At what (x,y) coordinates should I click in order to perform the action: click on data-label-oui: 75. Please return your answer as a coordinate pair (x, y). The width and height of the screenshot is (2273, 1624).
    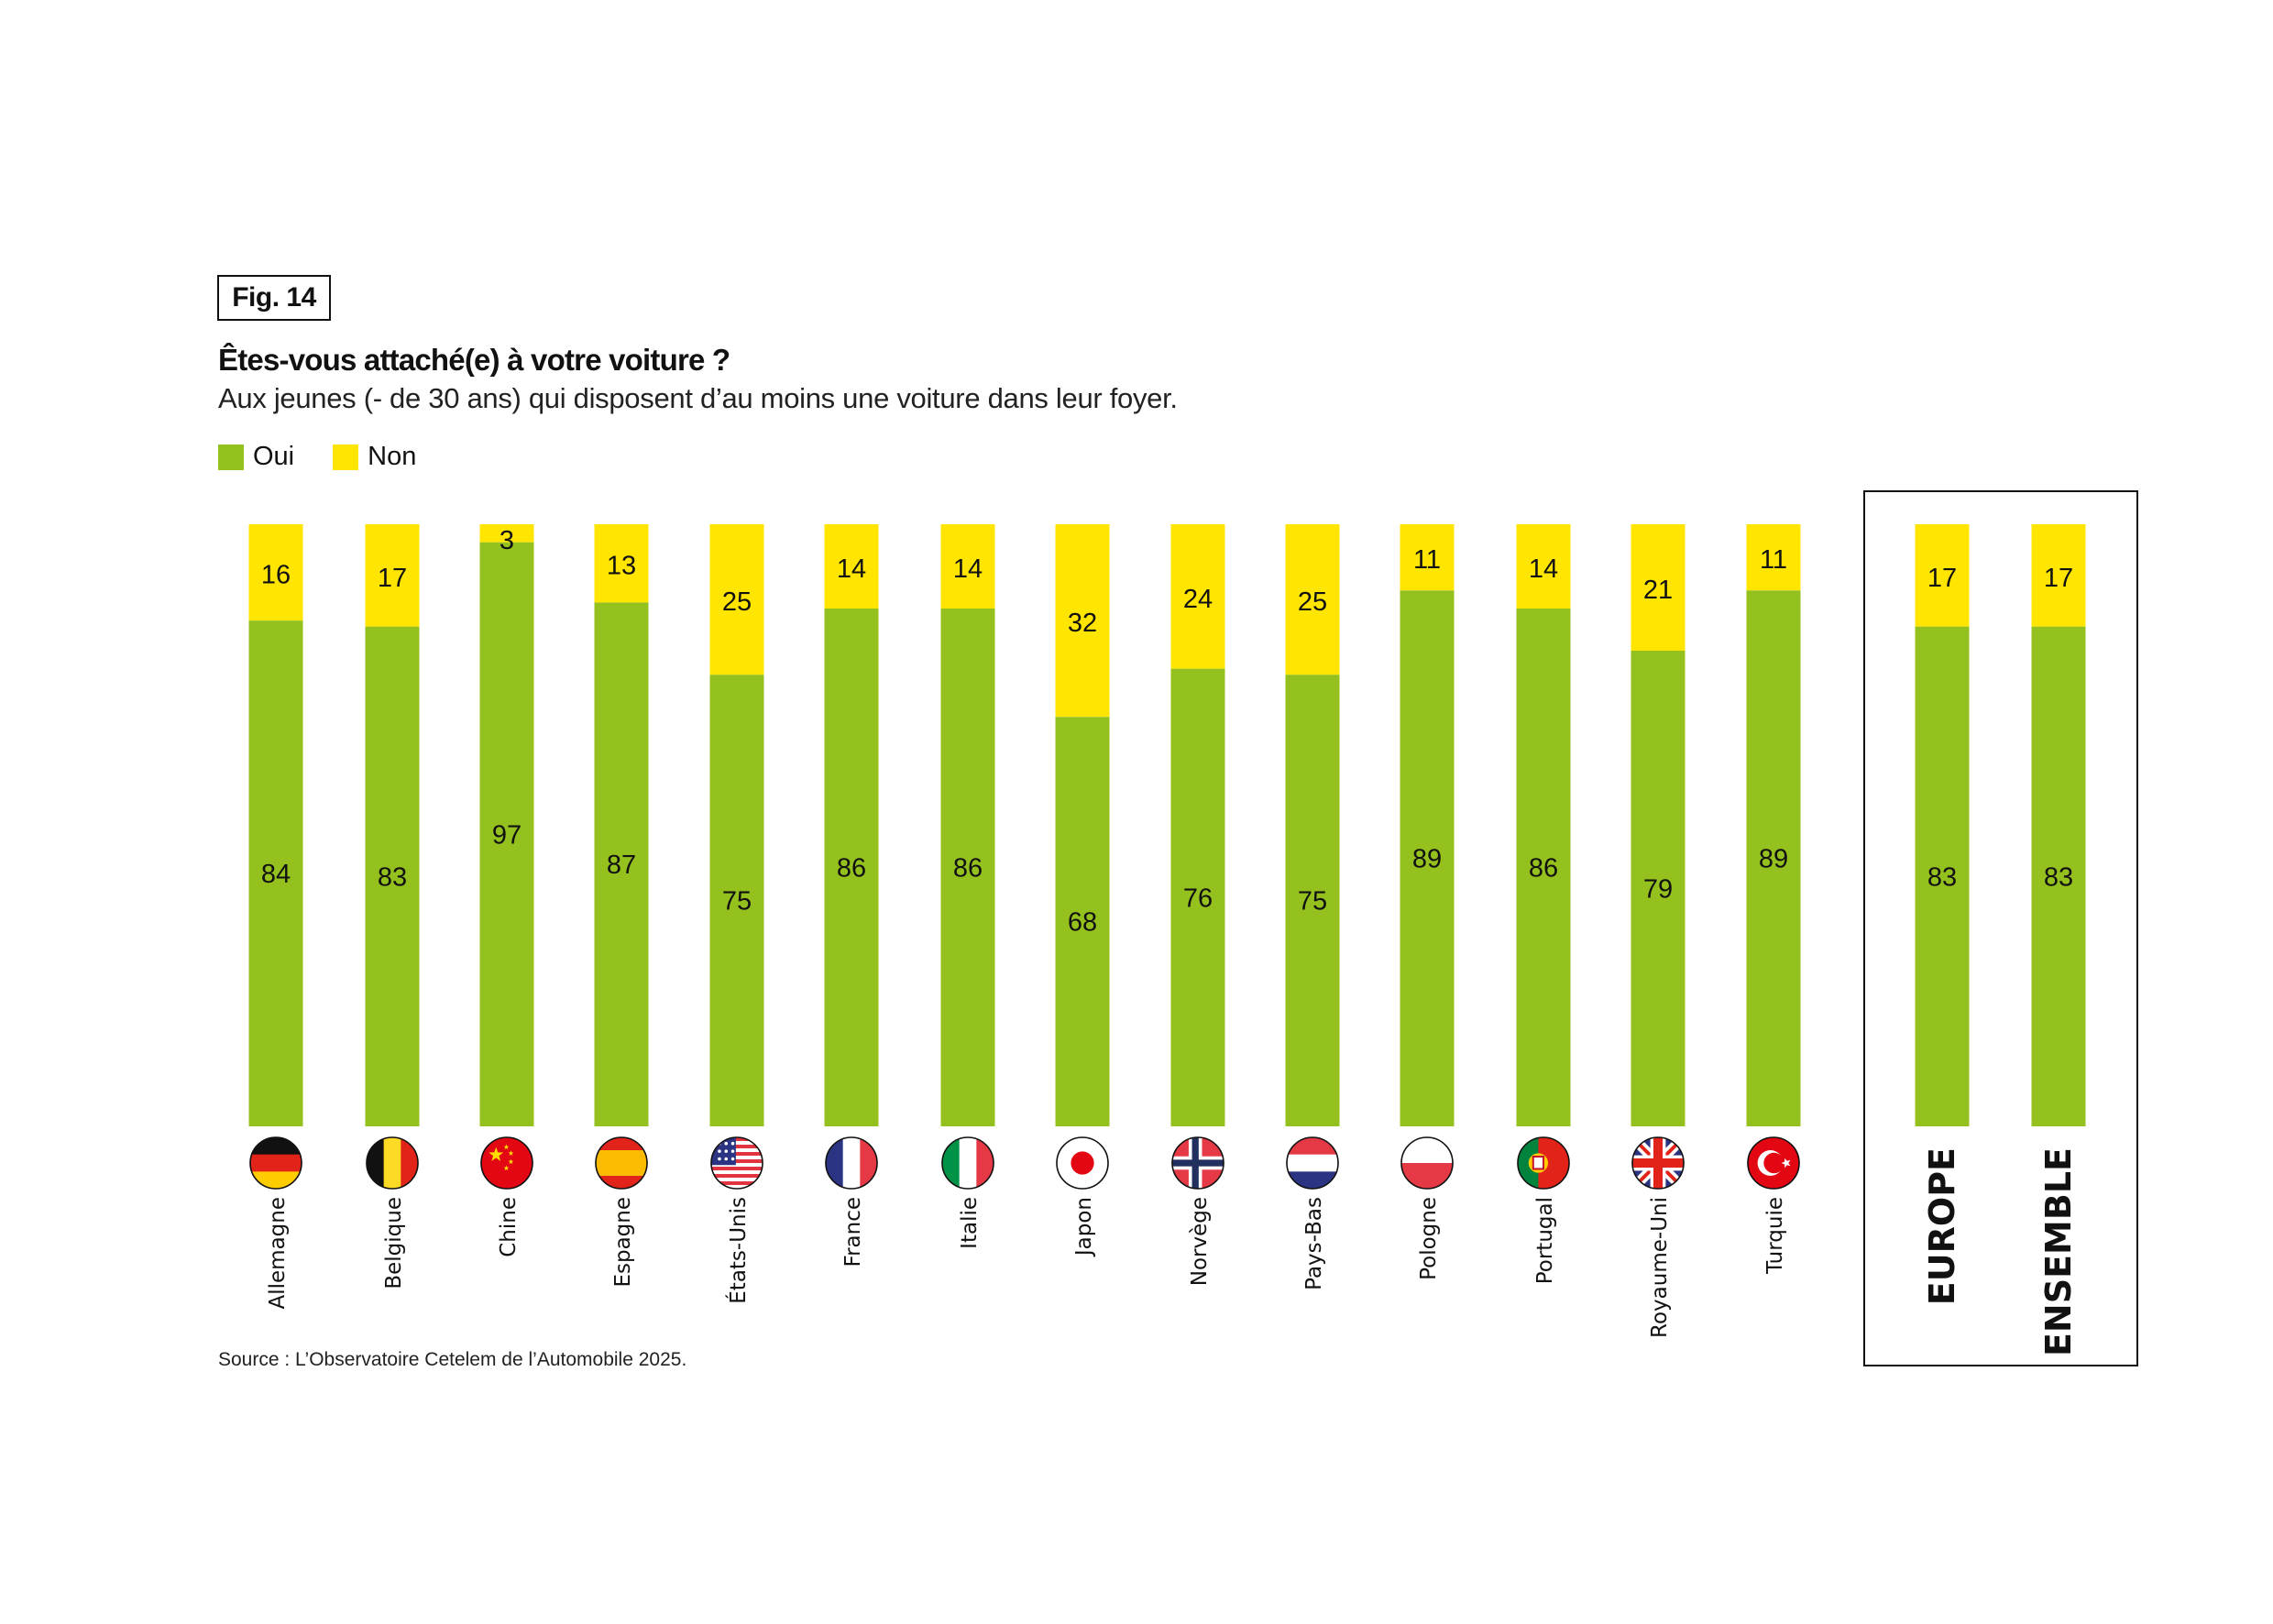
    Looking at the image, I should click on (1312, 901).